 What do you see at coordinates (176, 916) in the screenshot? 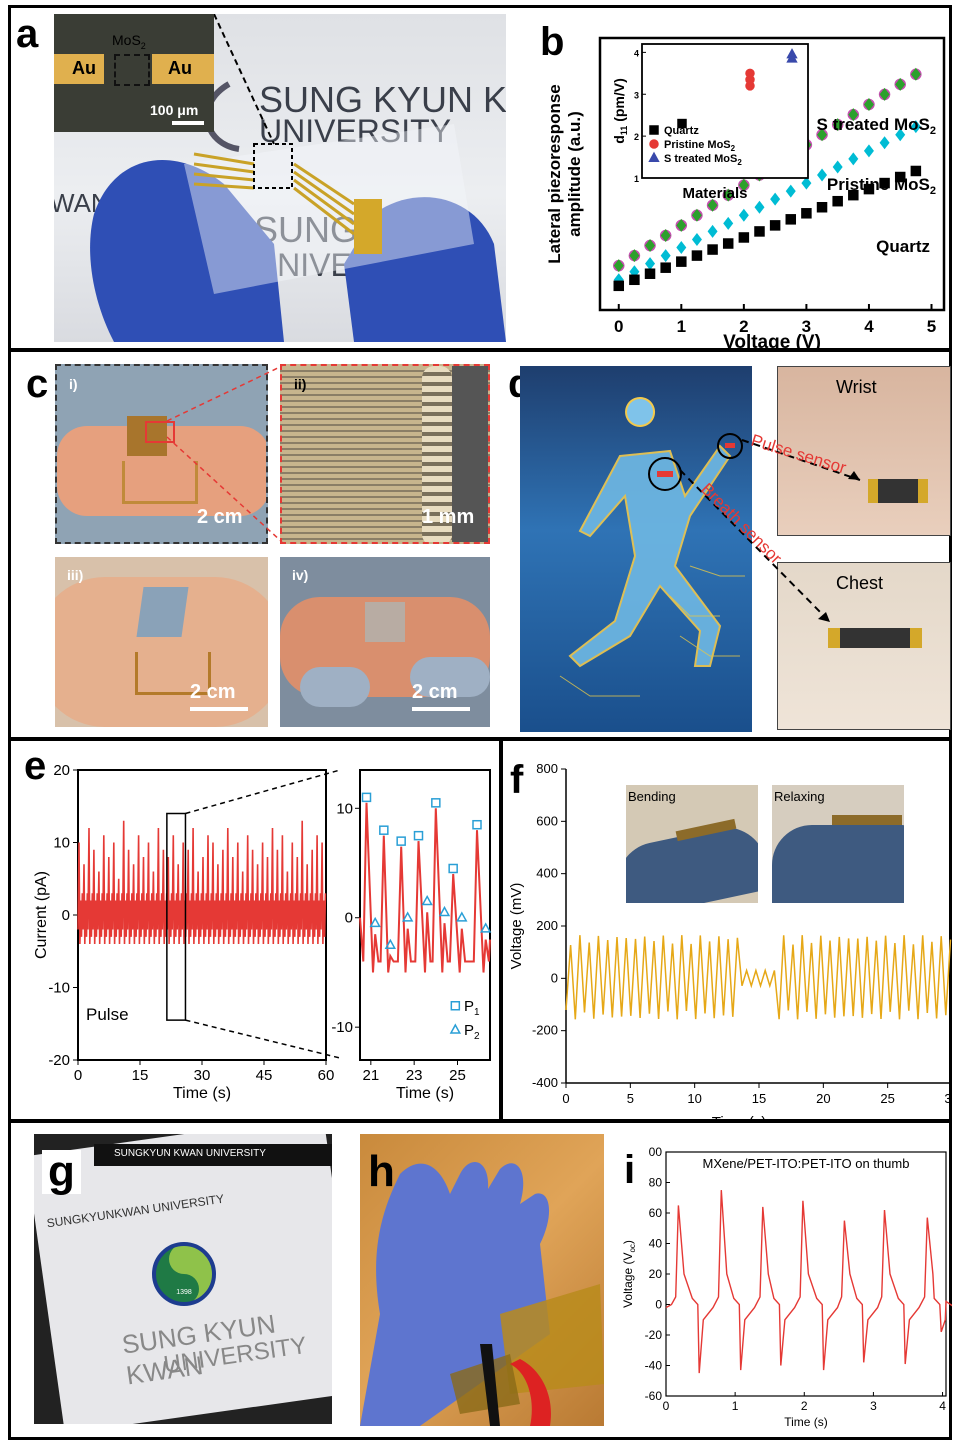
I see `e-main-zoom-box` at bounding box center [176, 916].